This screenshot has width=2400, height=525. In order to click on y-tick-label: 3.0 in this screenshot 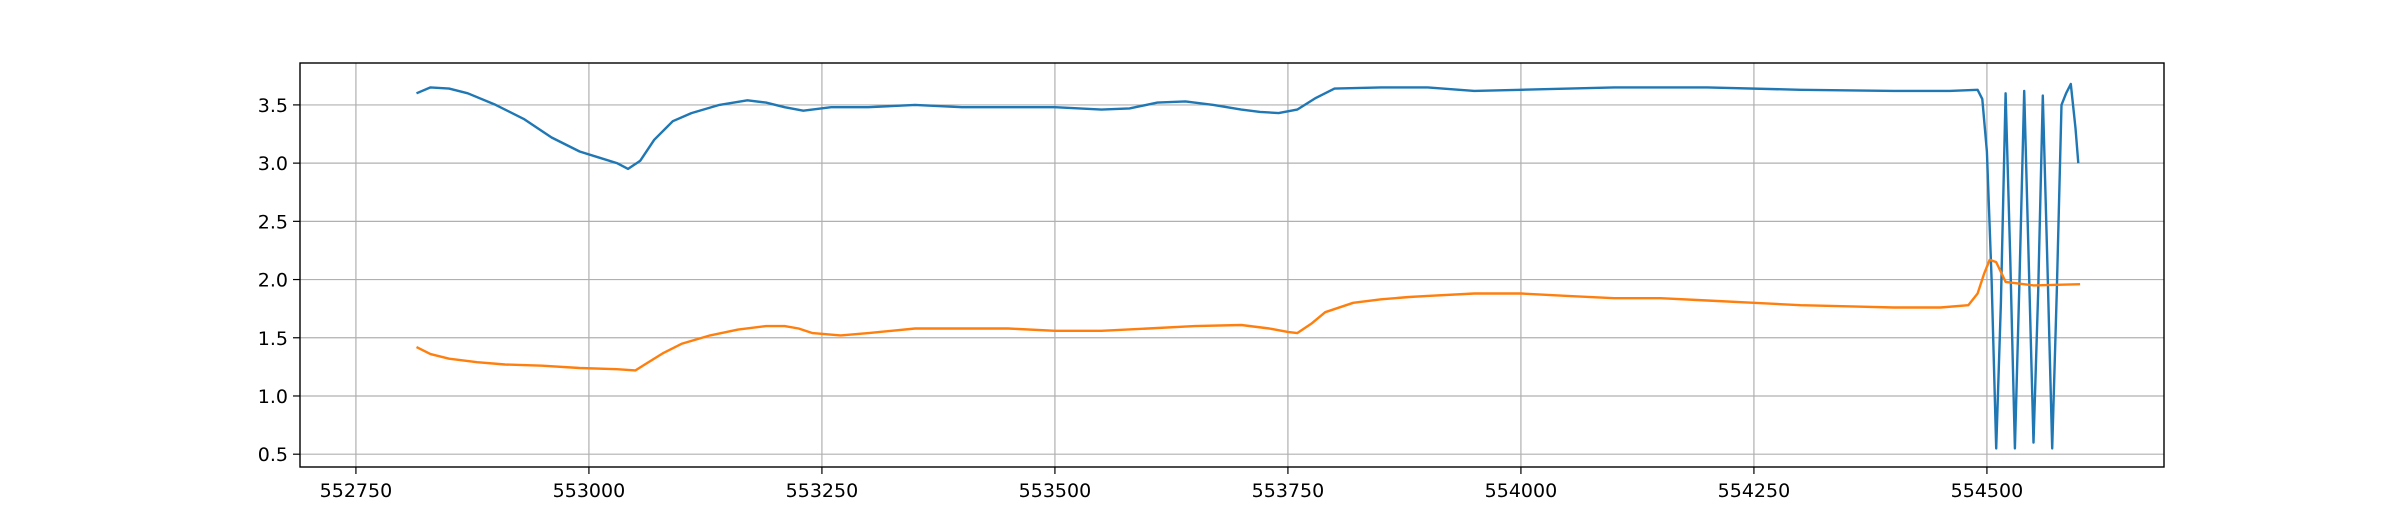, I will do `click(273, 164)`.